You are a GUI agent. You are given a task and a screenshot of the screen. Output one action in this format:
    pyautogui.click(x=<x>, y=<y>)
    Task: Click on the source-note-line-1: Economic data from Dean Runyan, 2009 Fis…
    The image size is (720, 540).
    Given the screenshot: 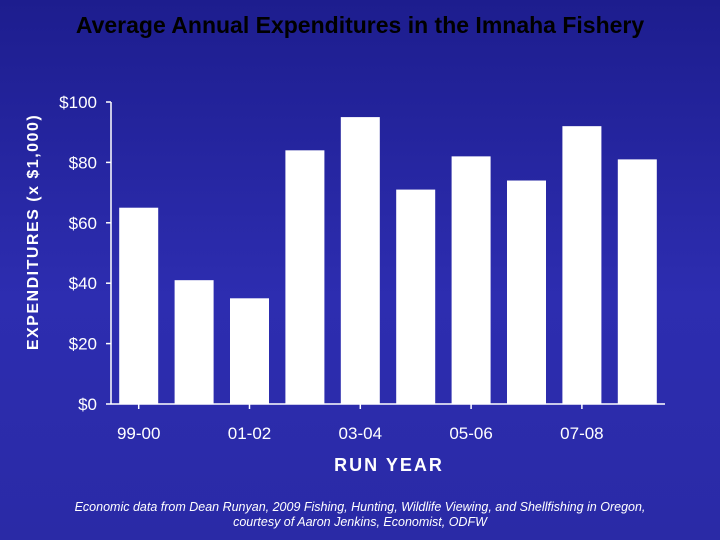 What is the action you would take?
    pyautogui.click(x=360, y=507)
    